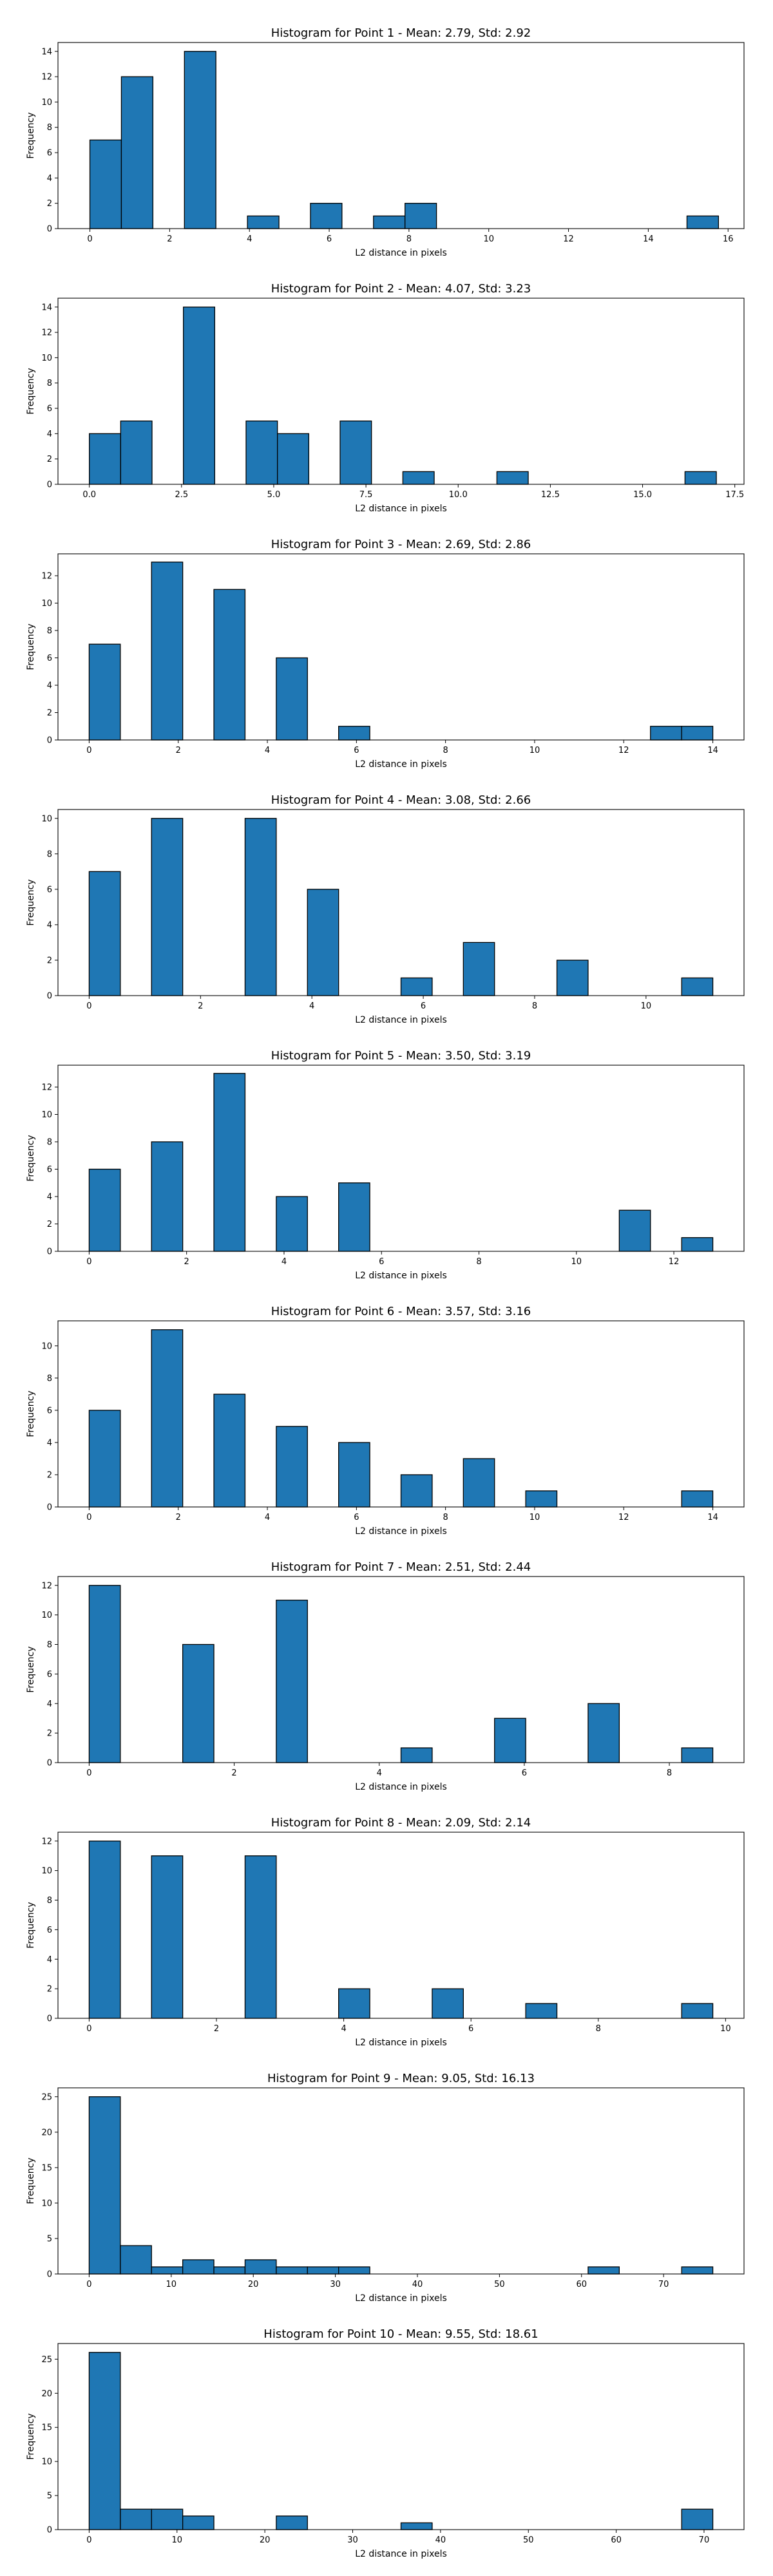 Image resolution: width=773 pixels, height=2576 pixels. What do you see at coordinates (274, 495) in the screenshot?
I see `x-tick-label: 5.0` at bounding box center [274, 495].